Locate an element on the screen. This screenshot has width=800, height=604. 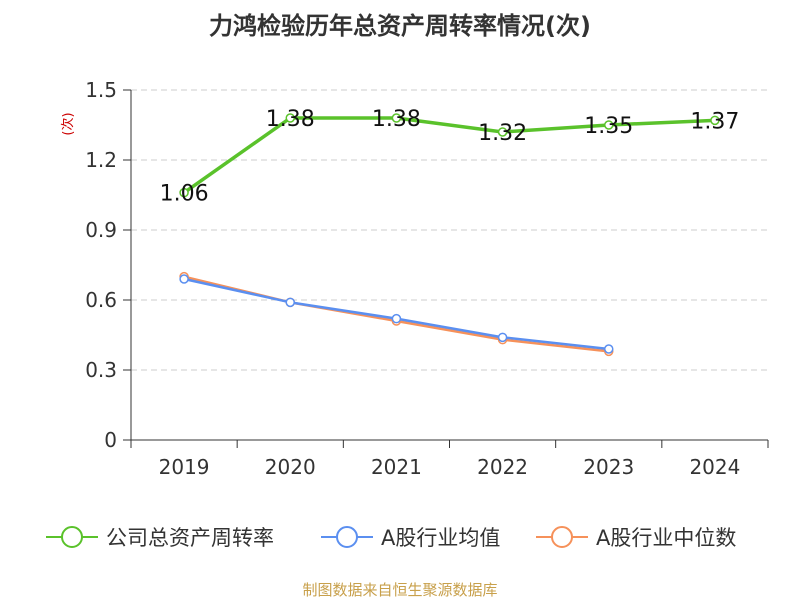
x-tick-label: 2021 is located at coordinates (396, 467).